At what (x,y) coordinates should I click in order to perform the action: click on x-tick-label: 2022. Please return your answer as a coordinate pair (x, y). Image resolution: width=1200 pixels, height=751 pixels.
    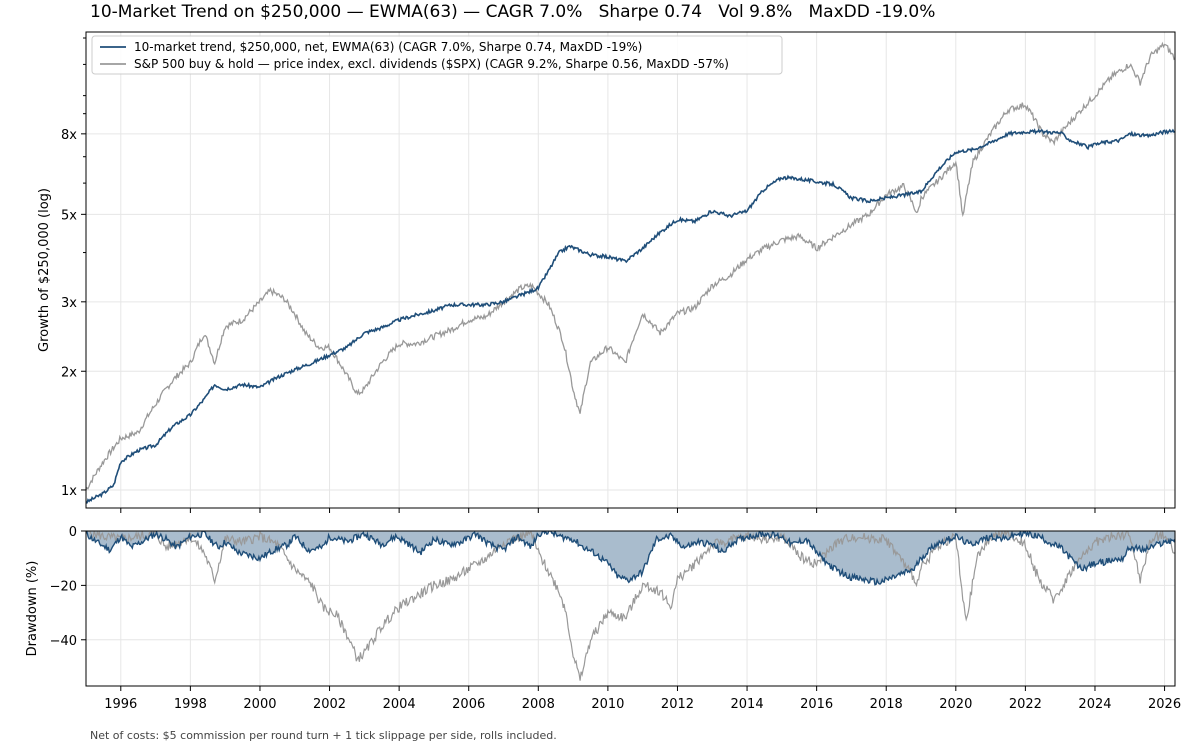
    Looking at the image, I should click on (1025, 704).